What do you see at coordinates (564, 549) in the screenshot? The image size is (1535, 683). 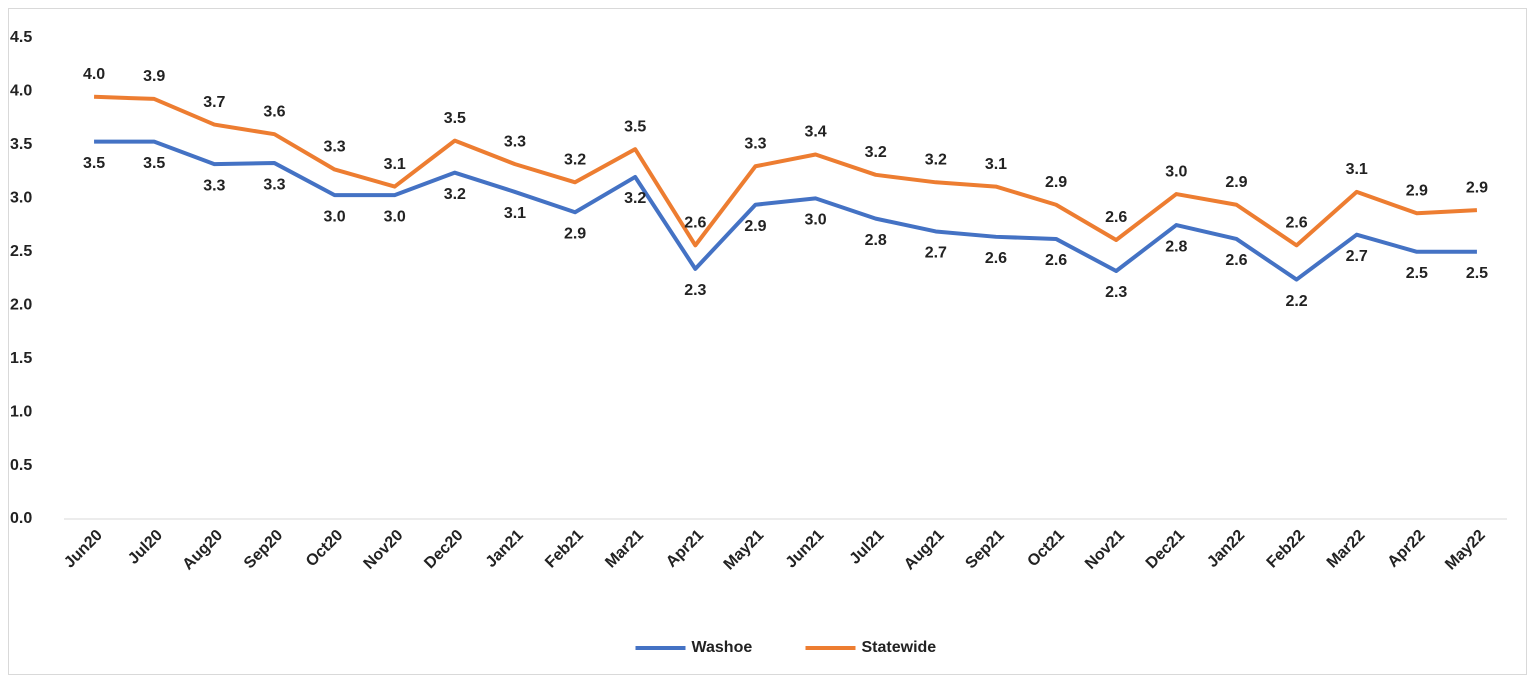 I see `x-tick-label: Feb21` at bounding box center [564, 549].